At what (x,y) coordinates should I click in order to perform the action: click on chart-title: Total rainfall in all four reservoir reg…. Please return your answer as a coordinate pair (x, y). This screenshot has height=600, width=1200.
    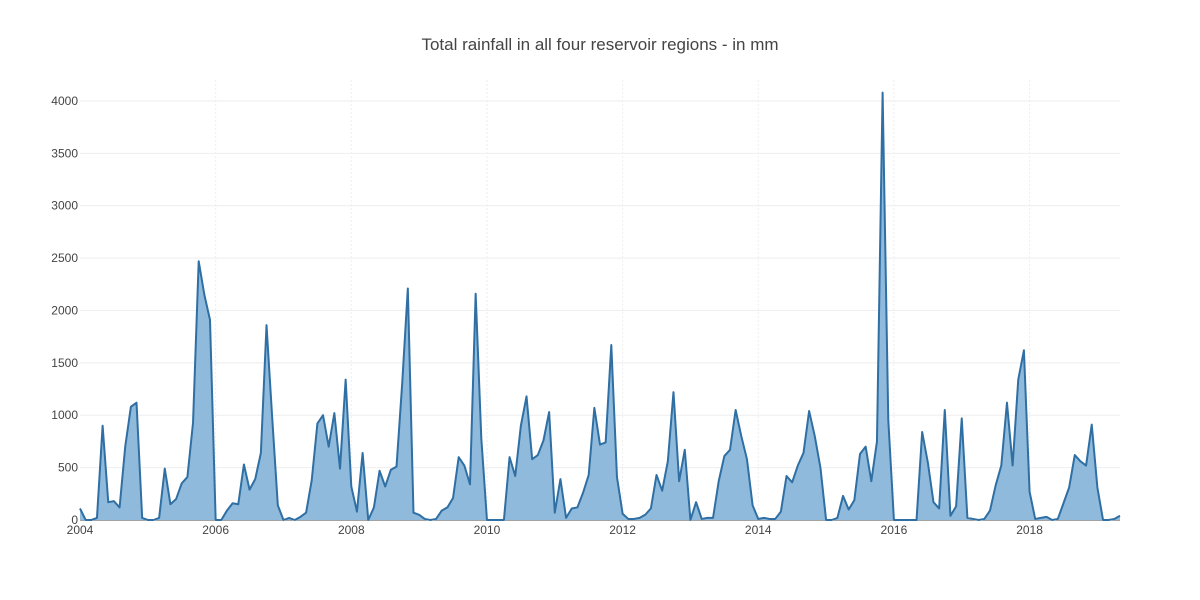
    Looking at the image, I should click on (599, 44).